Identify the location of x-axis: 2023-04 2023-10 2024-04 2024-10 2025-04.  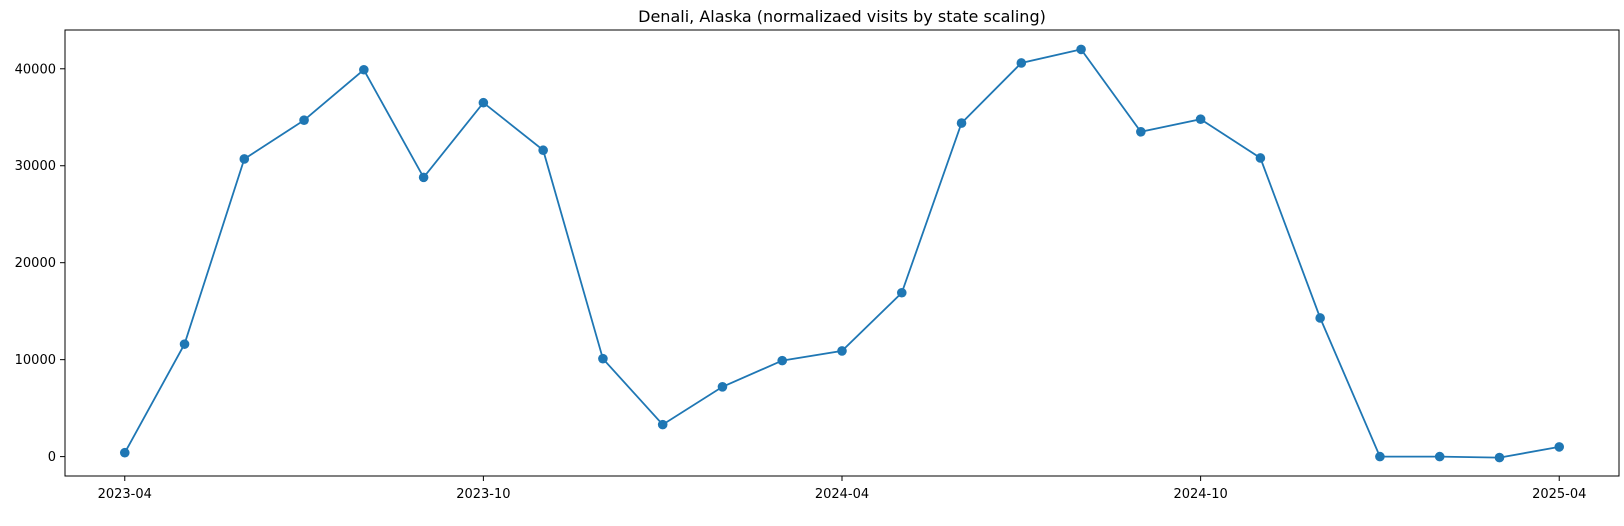
(842, 489).